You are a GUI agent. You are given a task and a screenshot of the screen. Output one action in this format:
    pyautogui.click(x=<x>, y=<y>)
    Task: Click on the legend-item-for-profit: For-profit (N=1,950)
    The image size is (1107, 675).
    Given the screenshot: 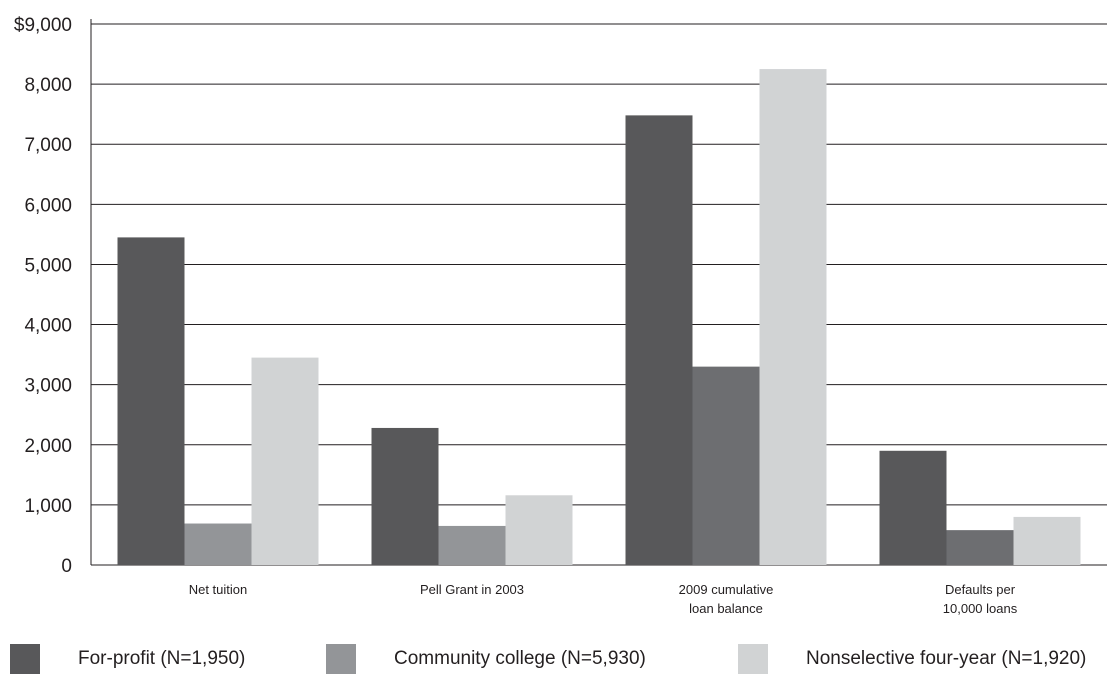 What is the action you would take?
    pyautogui.click(x=127, y=659)
    